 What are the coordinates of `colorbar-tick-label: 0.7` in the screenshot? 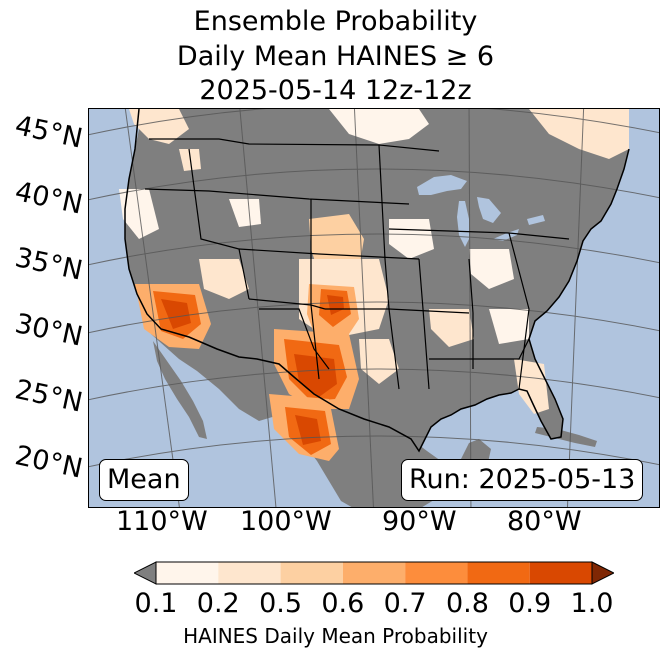 It's located at (405, 603).